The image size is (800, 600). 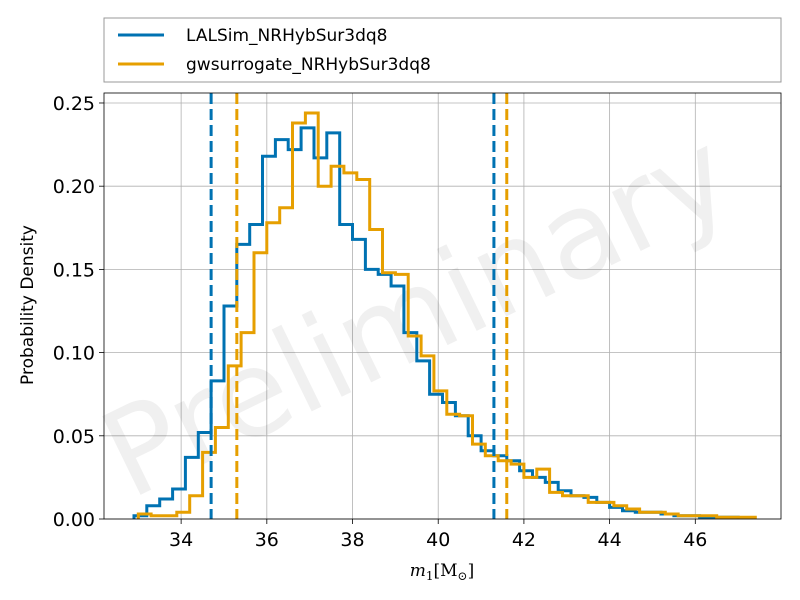 I want to click on x-tick-label-5: 44, so click(x=610, y=540).